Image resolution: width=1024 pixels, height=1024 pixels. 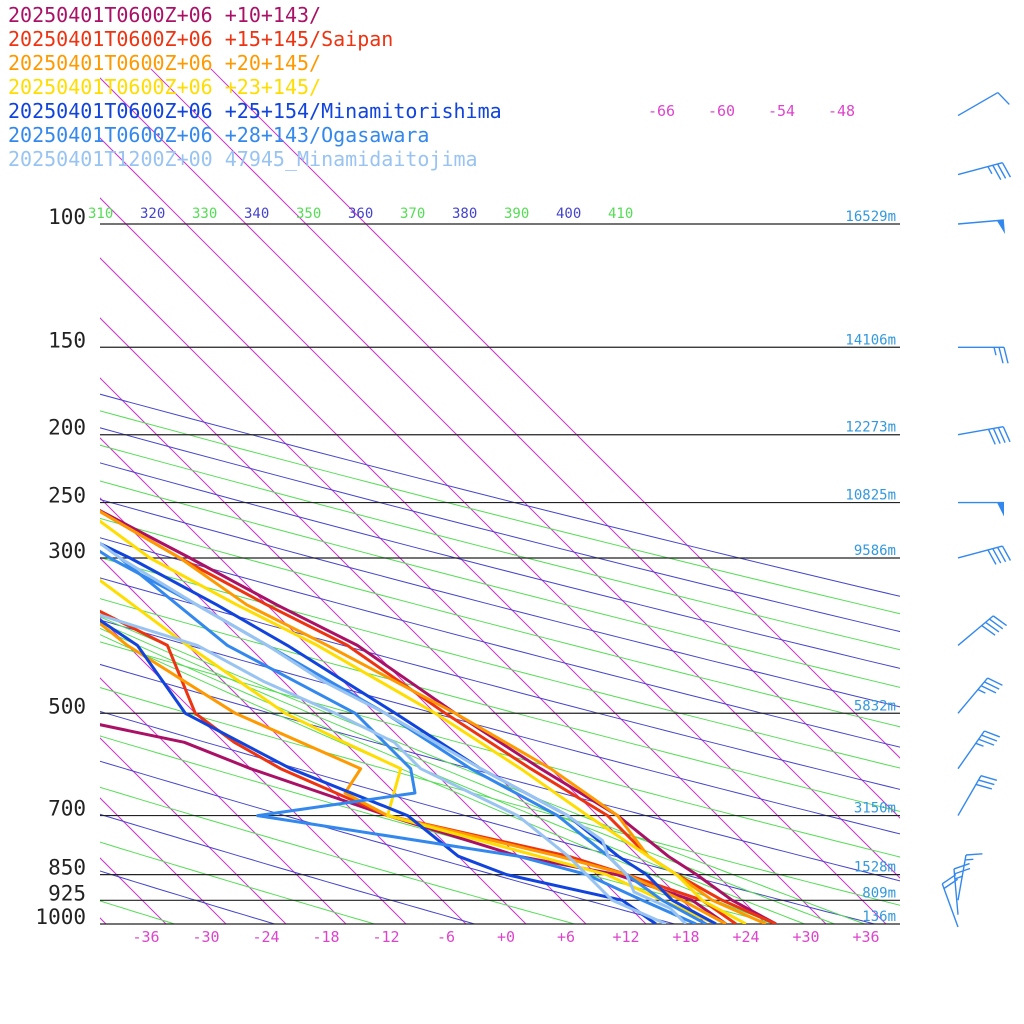 I want to click on temperature-tick-label: -12, so click(x=385, y=937).